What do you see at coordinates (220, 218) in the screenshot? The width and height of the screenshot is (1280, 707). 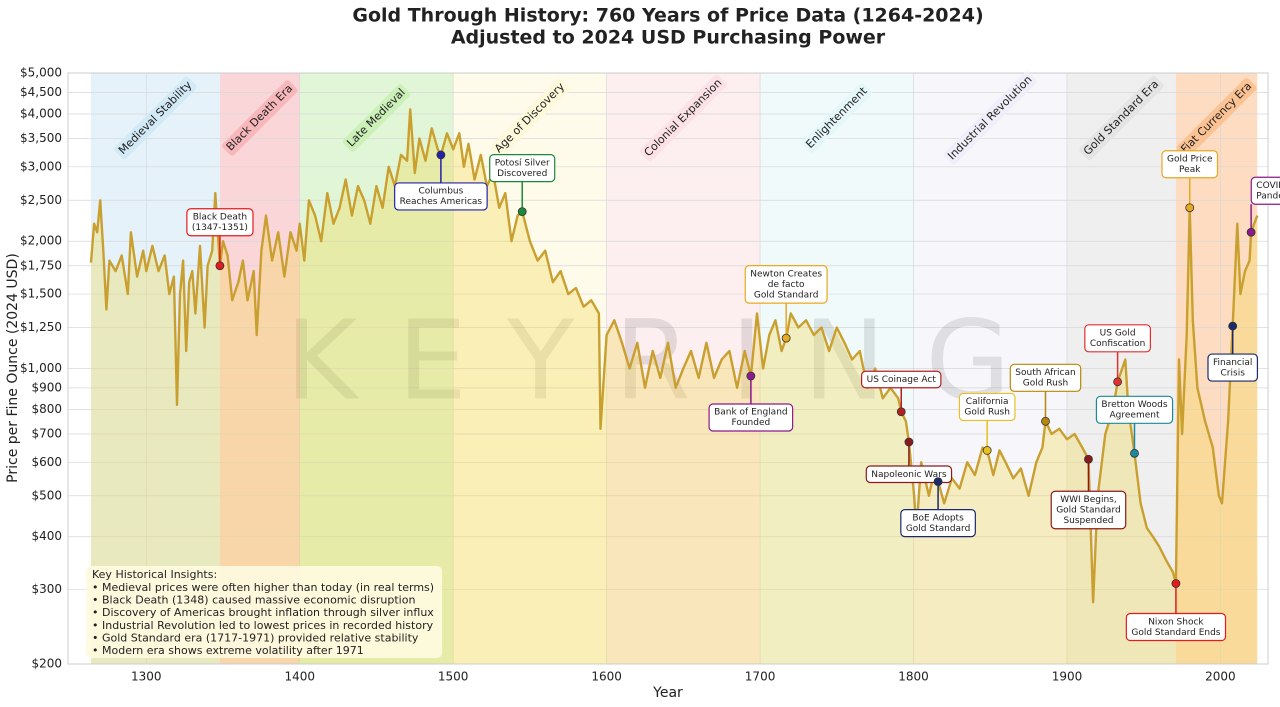 I see `event-label: Black Death` at bounding box center [220, 218].